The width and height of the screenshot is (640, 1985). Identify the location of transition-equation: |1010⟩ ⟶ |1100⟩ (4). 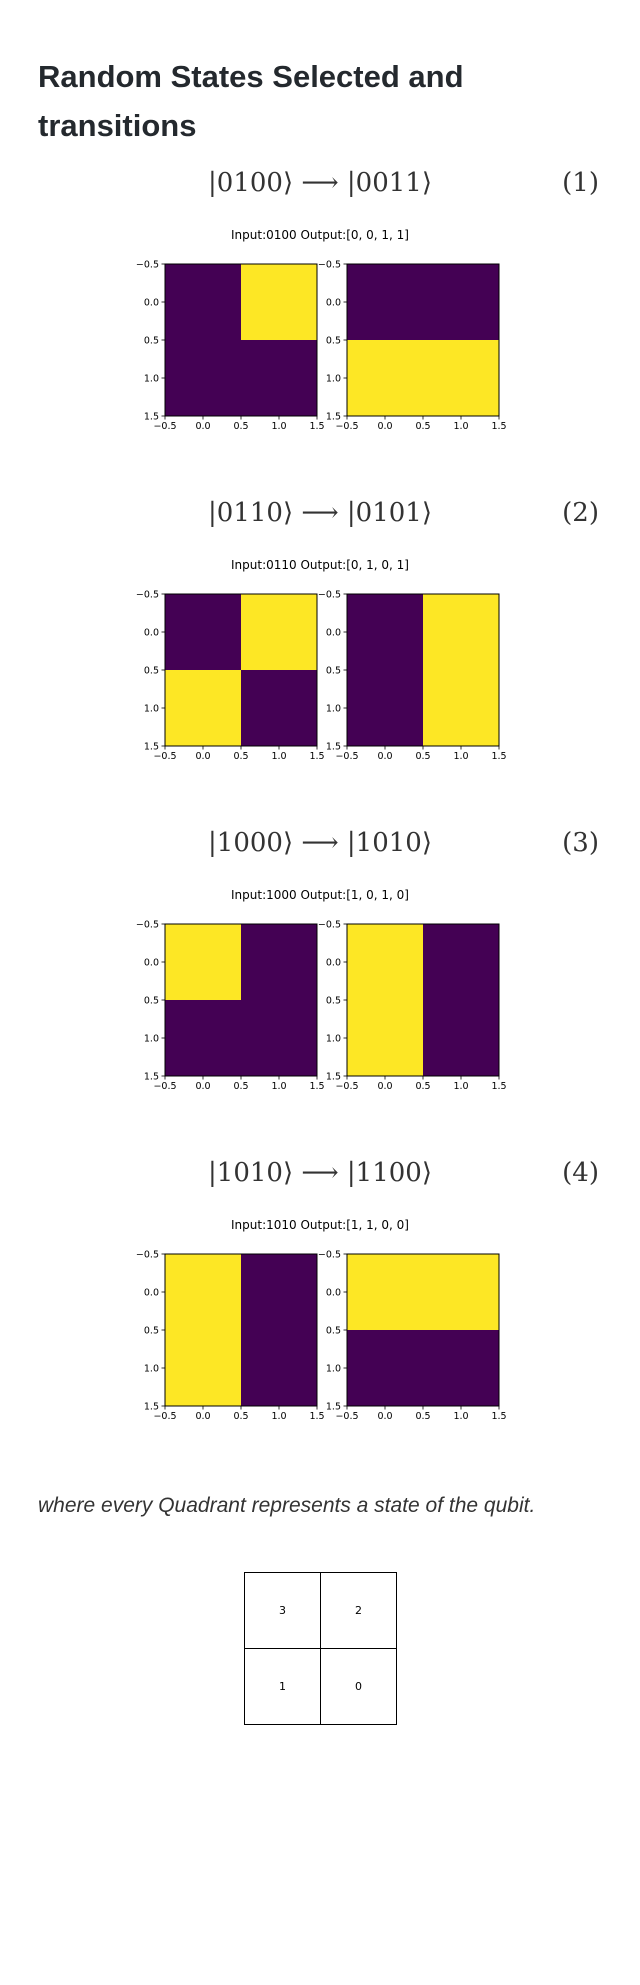
(320, 1176).